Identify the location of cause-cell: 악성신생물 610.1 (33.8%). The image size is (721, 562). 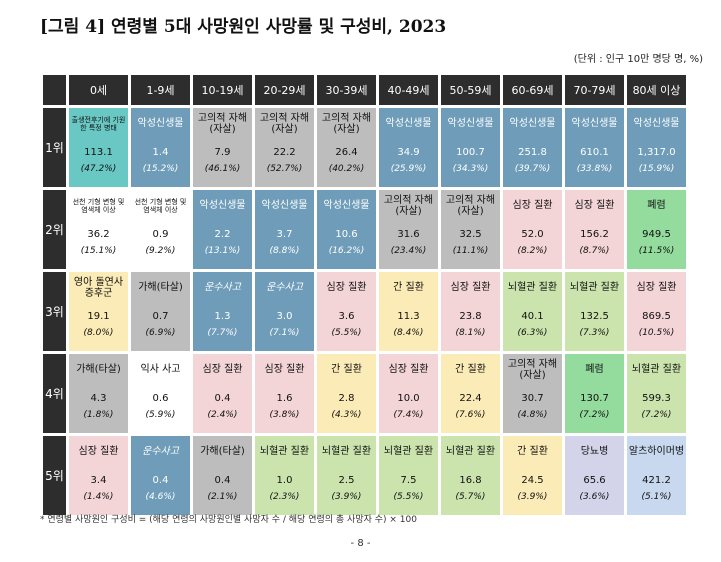
(594, 147).